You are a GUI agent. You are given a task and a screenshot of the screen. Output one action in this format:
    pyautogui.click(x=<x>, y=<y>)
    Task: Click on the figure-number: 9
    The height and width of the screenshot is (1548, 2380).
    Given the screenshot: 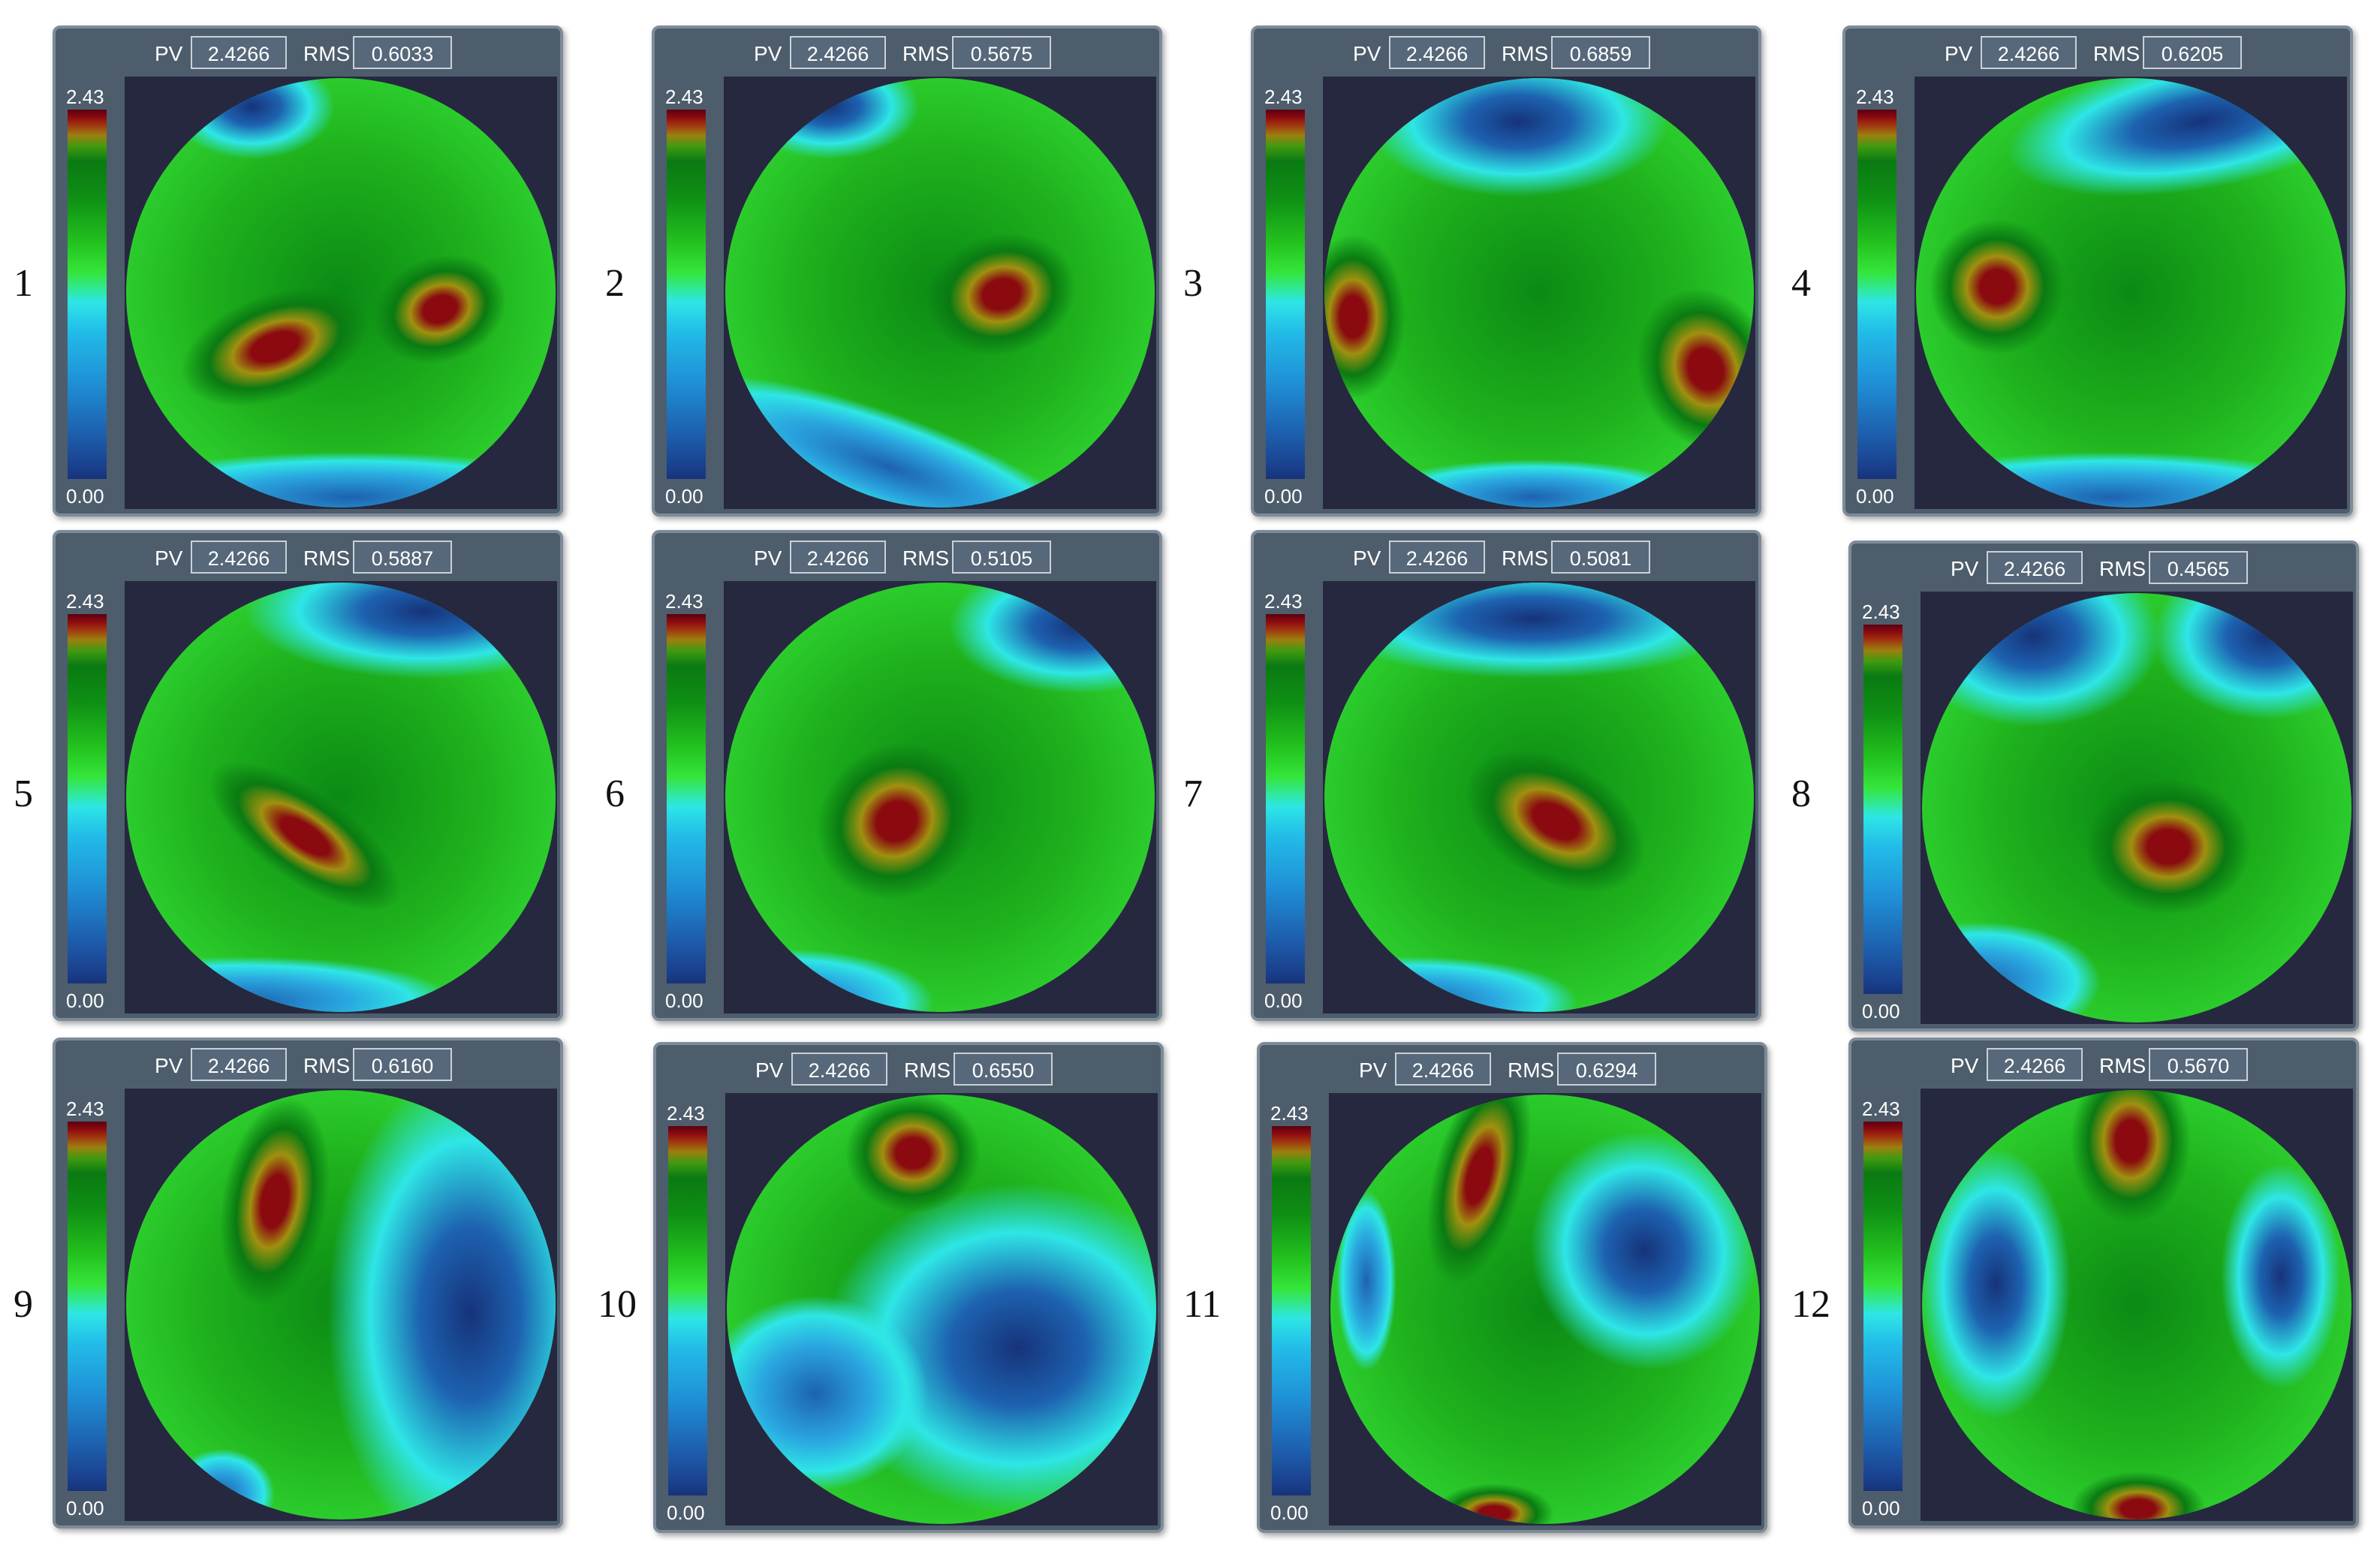 What is the action you would take?
    pyautogui.click(x=23, y=1304)
    